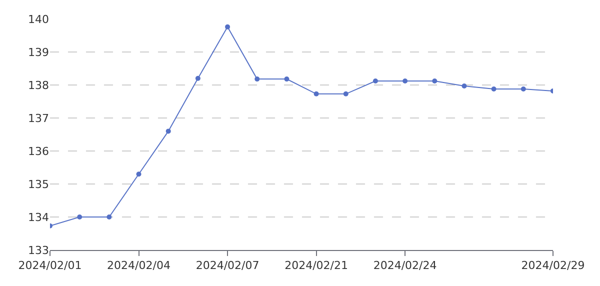  Describe the element at coordinates (38, 151) in the screenshot. I see `y-tick-label: 136` at that location.